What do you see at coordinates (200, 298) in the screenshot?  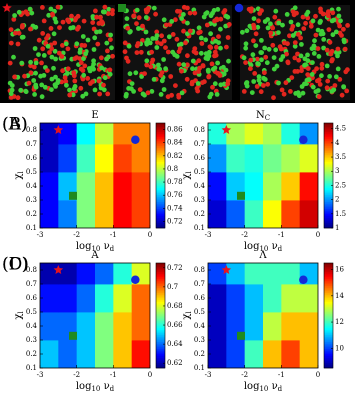 I see `y-tick-label: 0.6` at bounding box center [200, 298].